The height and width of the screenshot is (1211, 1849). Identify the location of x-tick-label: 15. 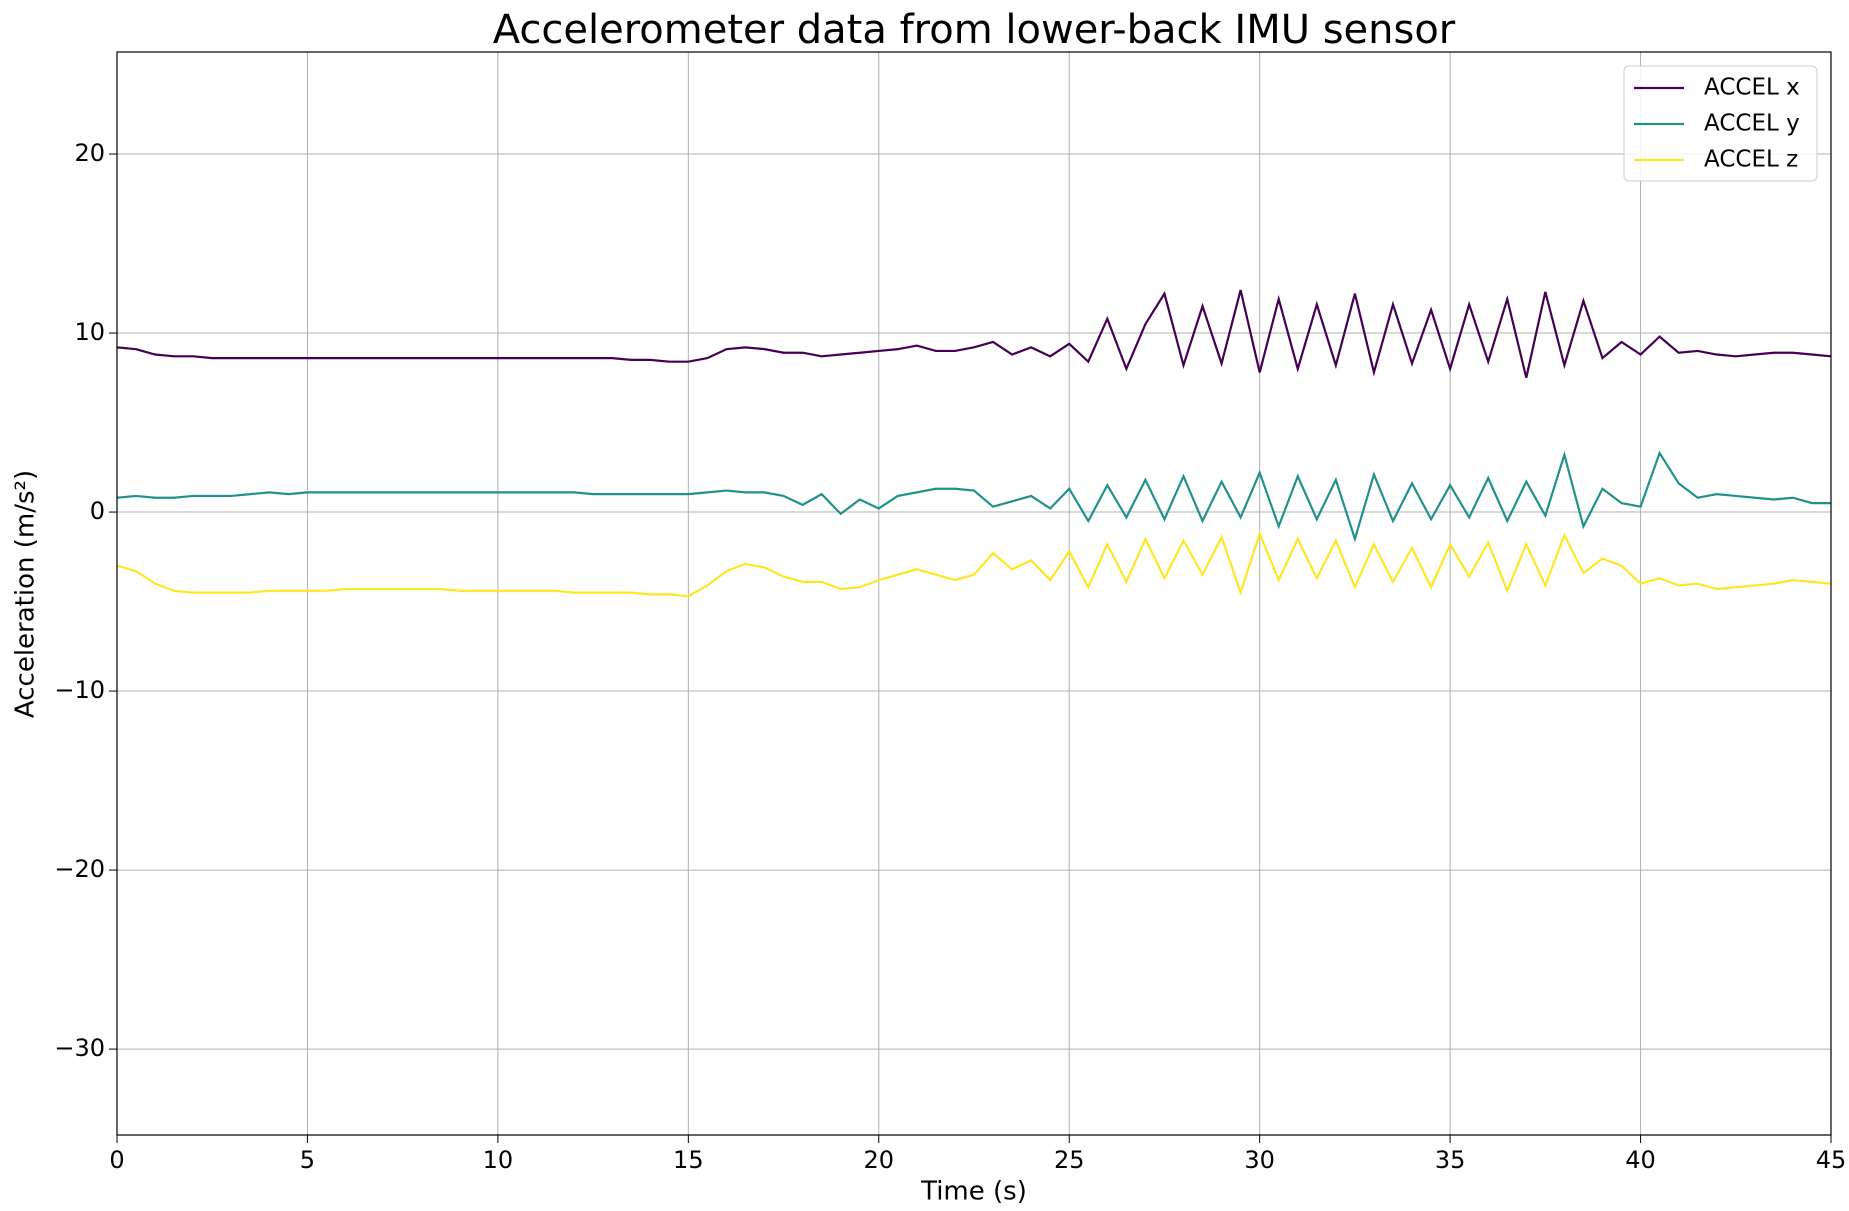
(688, 1160).